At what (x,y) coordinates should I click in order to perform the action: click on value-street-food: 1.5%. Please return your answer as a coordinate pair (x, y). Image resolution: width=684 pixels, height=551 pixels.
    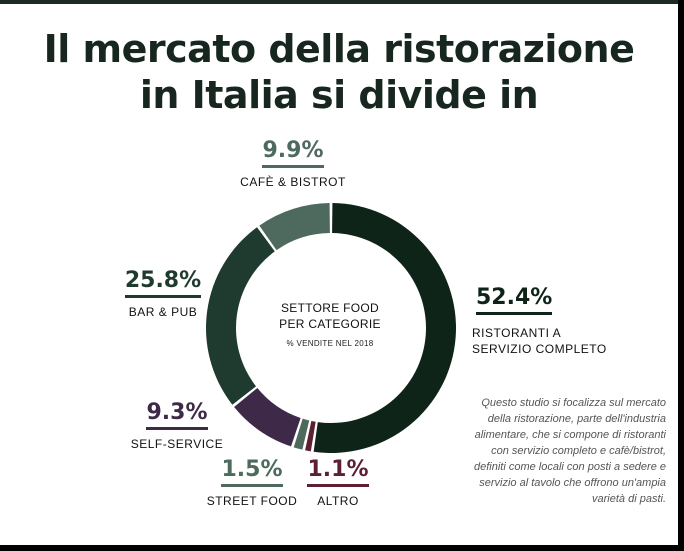
    Looking at the image, I should click on (252, 472).